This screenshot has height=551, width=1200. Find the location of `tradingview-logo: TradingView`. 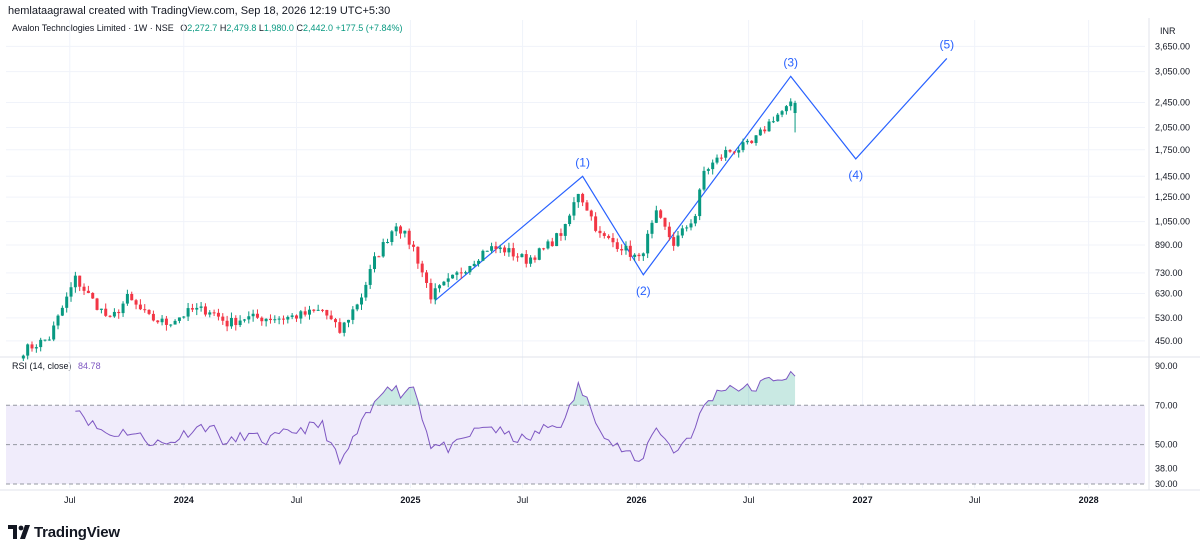

tradingview-logo: TradingView is located at coordinates (64, 532).